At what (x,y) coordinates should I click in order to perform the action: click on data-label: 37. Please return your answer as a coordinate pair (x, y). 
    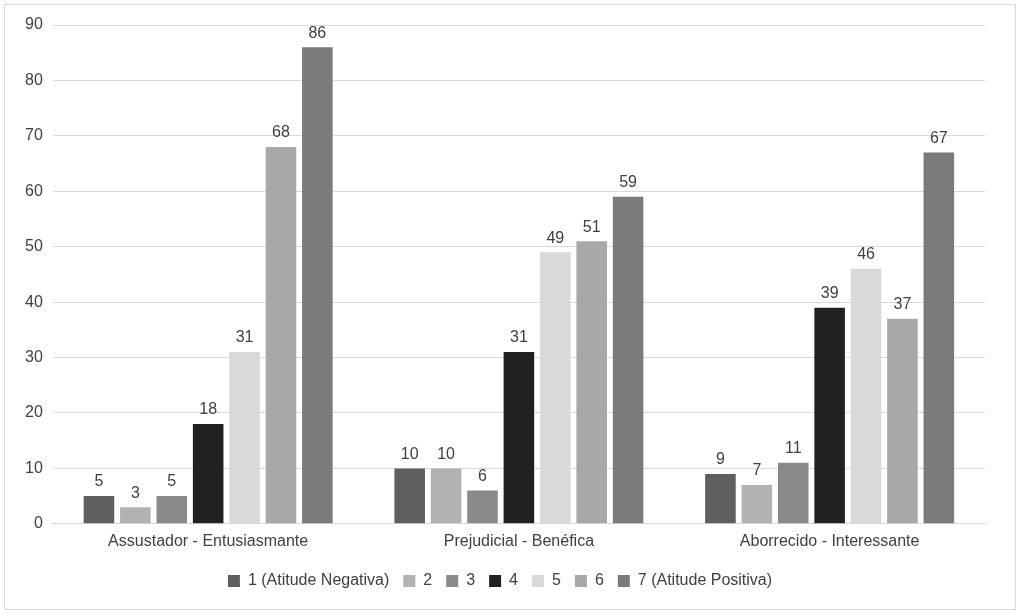
    Looking at the image, I should click on (902, 304).